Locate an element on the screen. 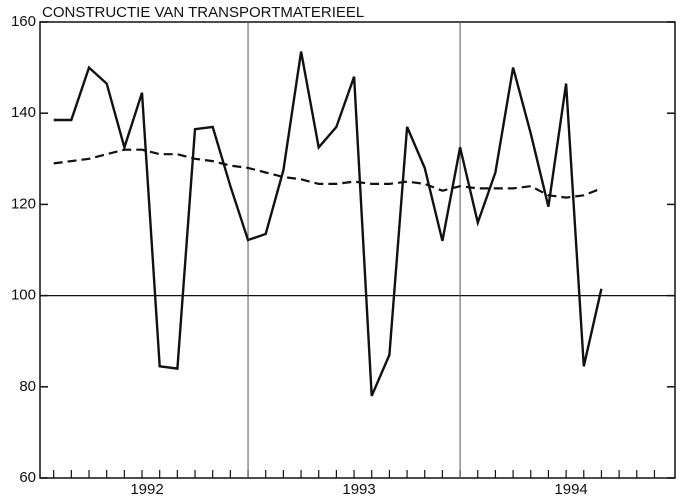  series-line is located at coordinates (327, 173).